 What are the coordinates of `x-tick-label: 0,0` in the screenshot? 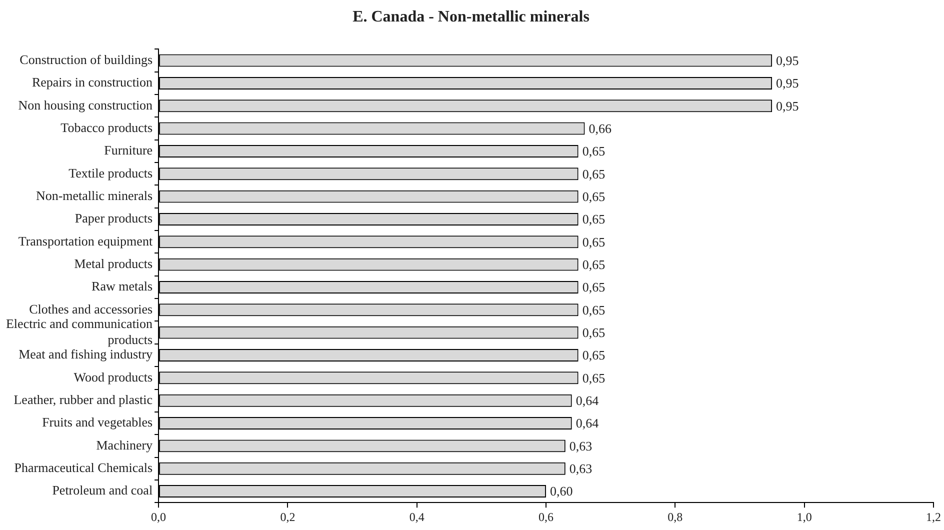 It's located at (158, 517).